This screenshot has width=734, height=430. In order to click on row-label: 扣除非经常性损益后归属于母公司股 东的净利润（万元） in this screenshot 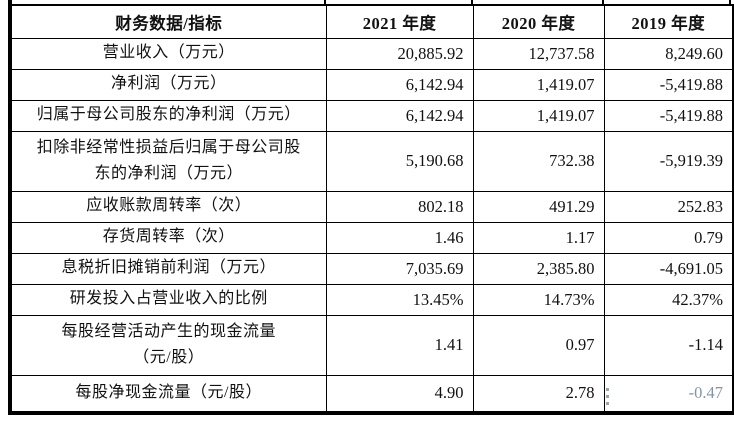, I will do `click(168, 161)`.